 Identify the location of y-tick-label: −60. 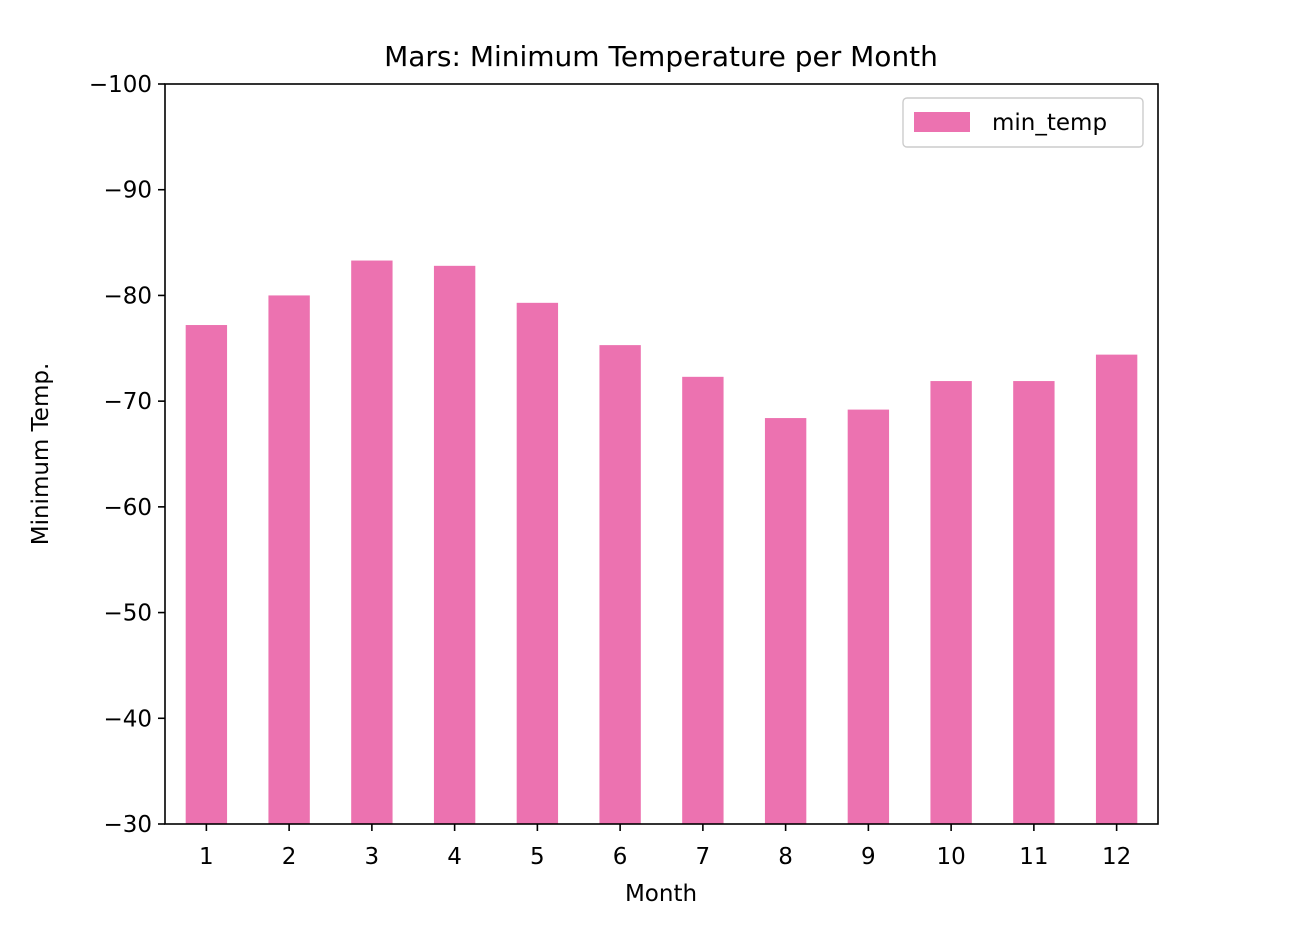
(127, 508).